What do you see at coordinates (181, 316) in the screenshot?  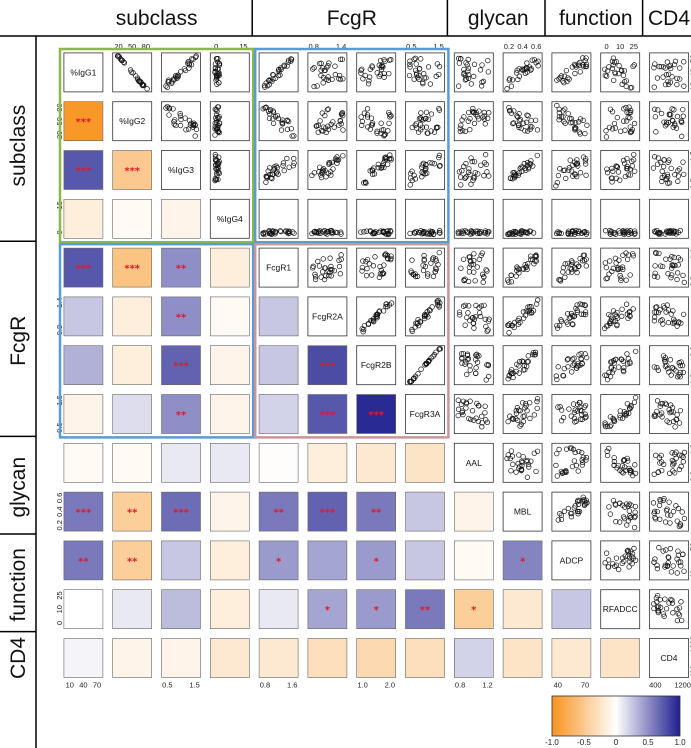 I see `heatmap-cell: **` at bounding box center [181, 316].